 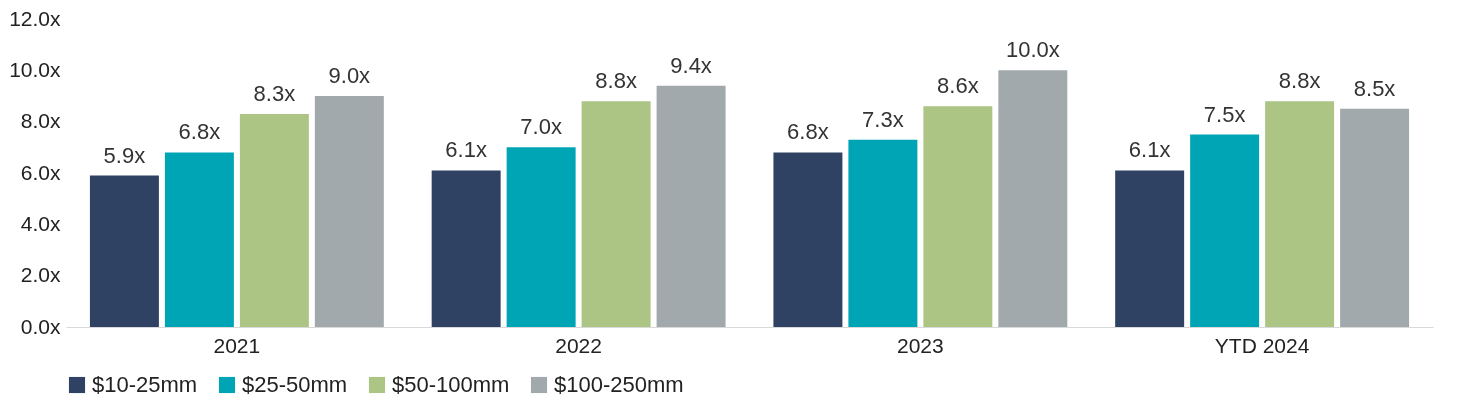 What do you see at coordinates (40, 326) in the screenshot?
I see `y-tick-label: 0.0x` at bounding box center [40, 326].